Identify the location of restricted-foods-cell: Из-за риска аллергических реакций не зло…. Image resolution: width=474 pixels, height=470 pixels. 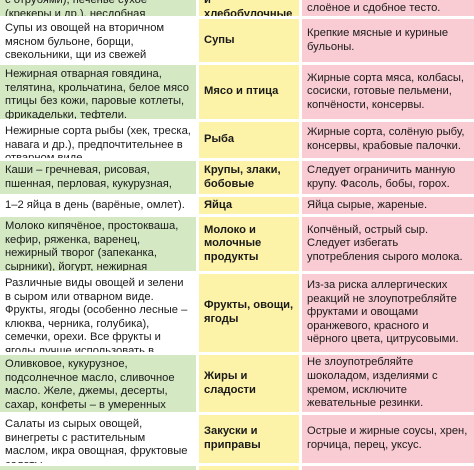
(388, 313).